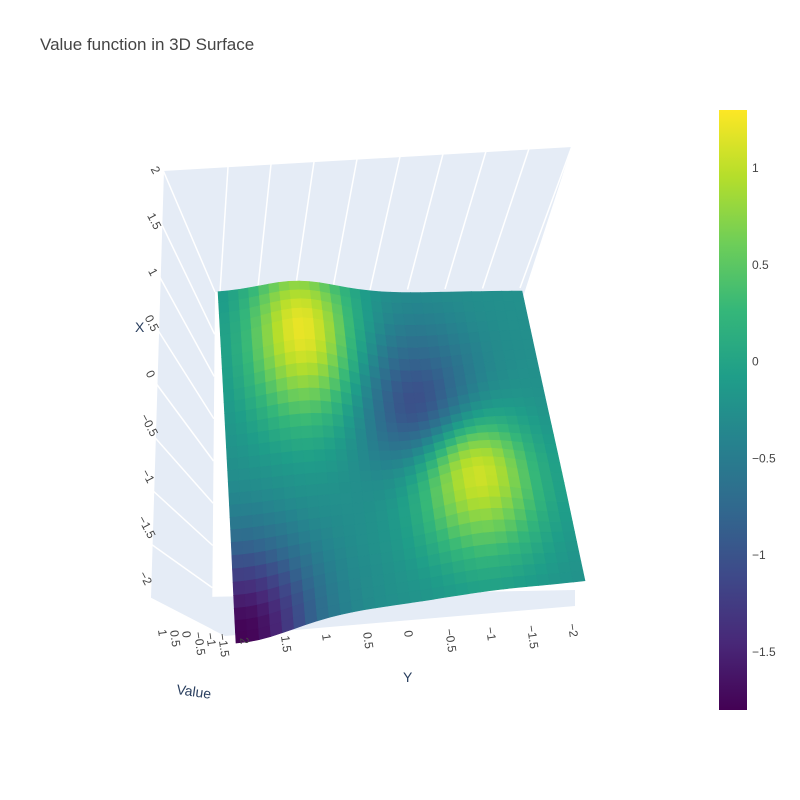 Image resolution: width=800 pixels, height=800 pixels. Describe the element at coordinates (759, 555) in the screenshot. I see `colorbar-tick-label: −1` at that location.